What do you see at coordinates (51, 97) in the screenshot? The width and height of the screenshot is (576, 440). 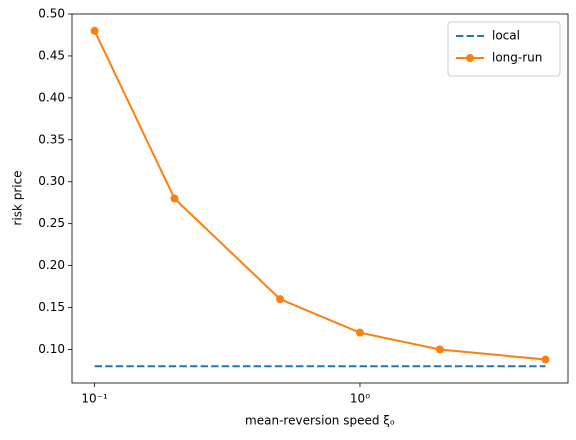 I see `y-tick-label: 0.40` at bounding box center [51, 97].